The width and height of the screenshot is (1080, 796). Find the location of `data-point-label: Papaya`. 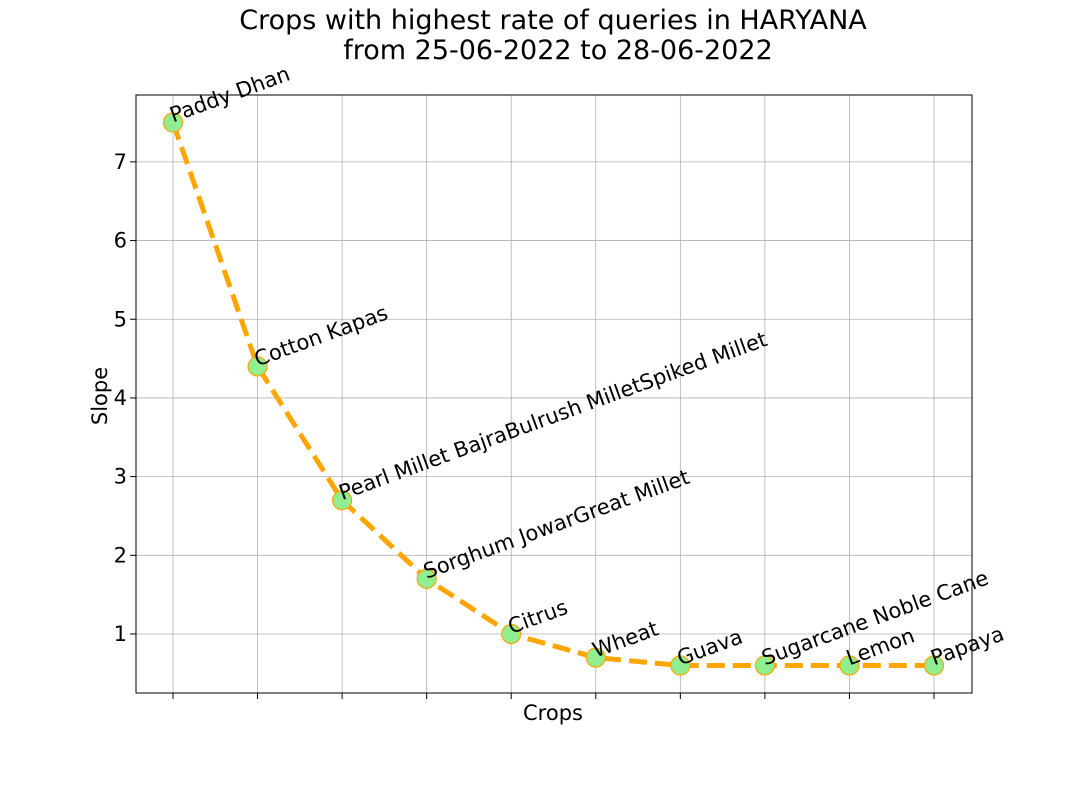

data-point-label: Papaya is located at coordinates (968, 646).